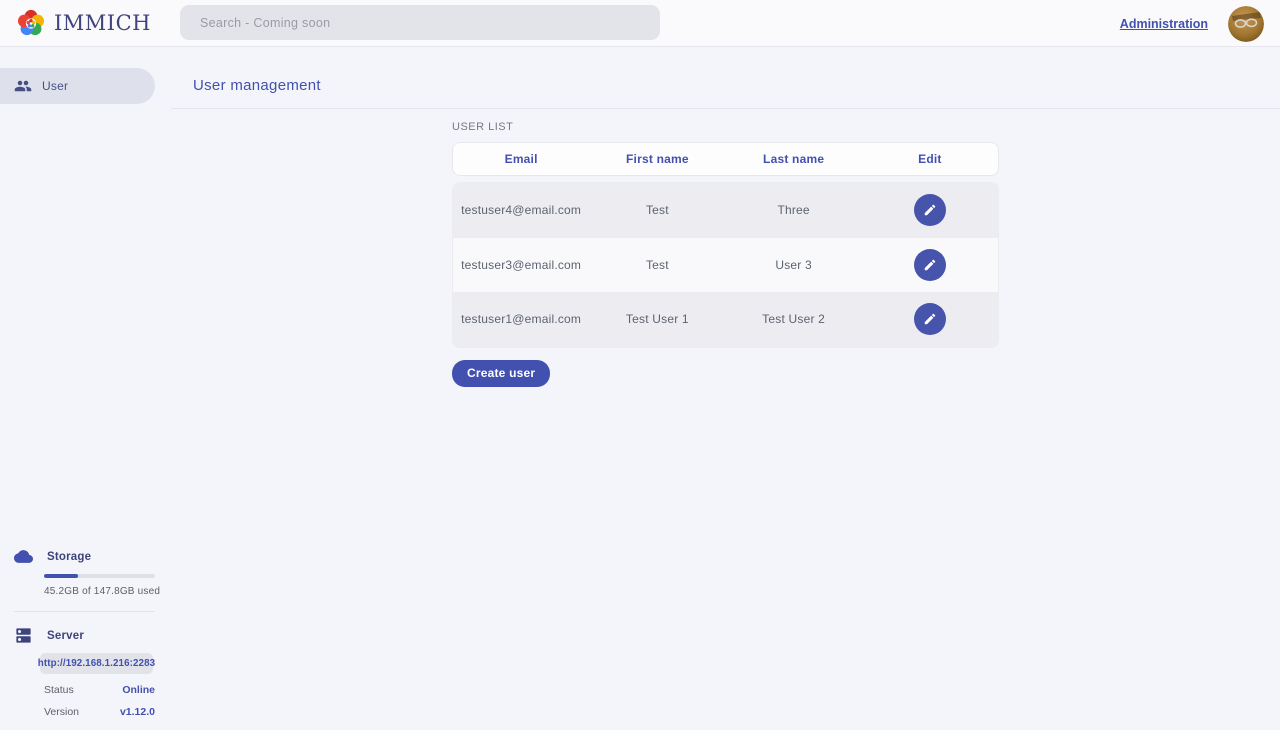 The image size is (1280, 730). Describe the element at coordinates (725, 210) in the screenshot. I see `table-row: testuser4@email.com Test Three` at that location.